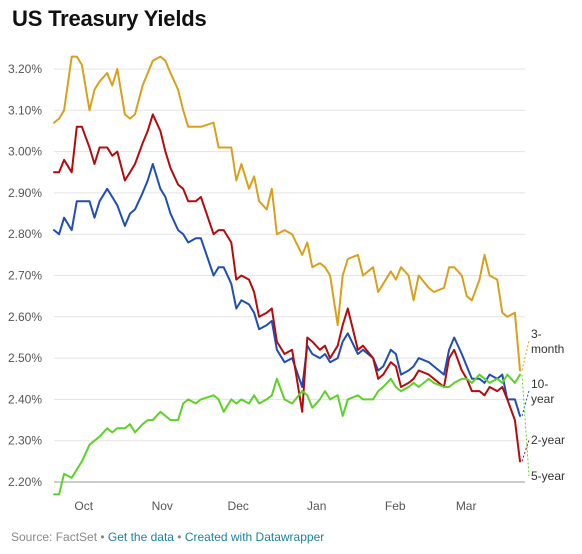  What do you see at coordinates (25, 358) in the screenshot?
I see `y-tick-label: 2.50%` at bounding box center [25, 358].